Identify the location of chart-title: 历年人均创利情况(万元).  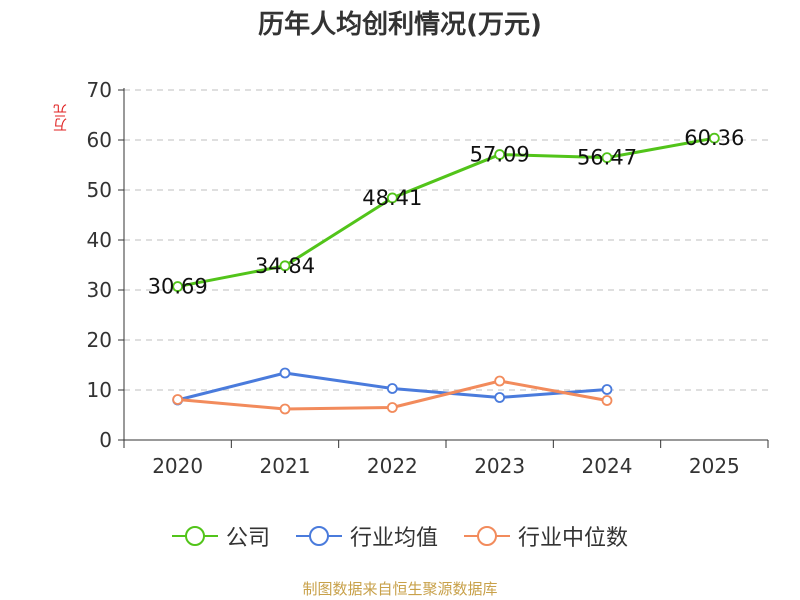
(400, 25).